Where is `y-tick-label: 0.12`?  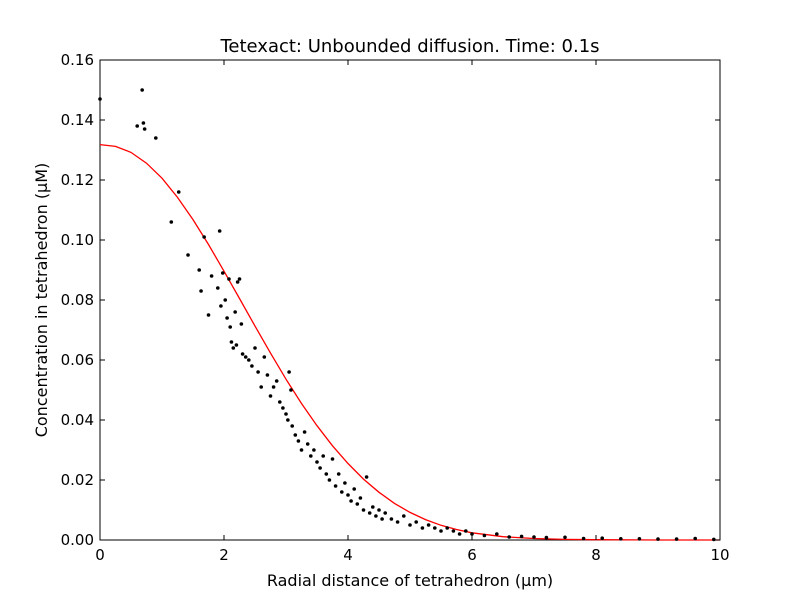
y-tick-label: 0.12 is located at coordinates (77, 180).